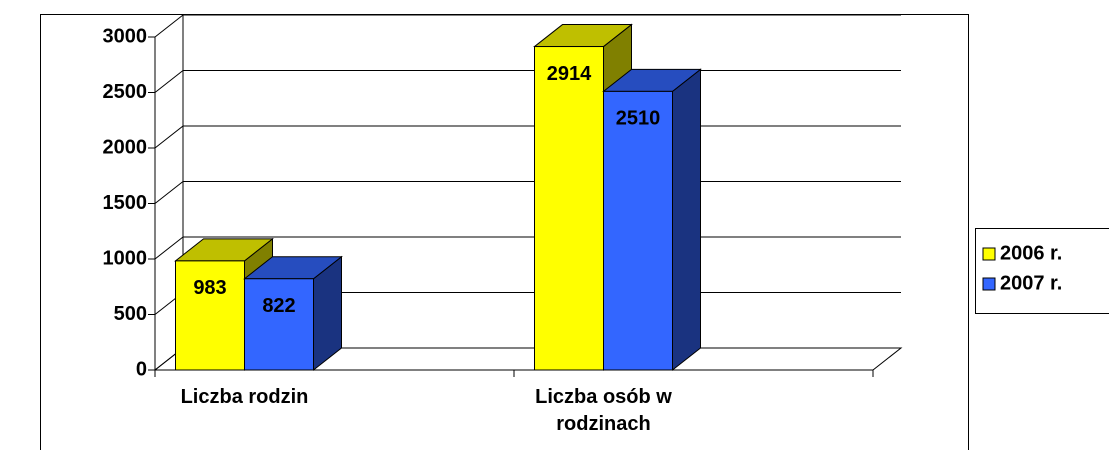 Image resolution: width=1109 pixels, height=450 pixels. What do you see at coordinates (141, 369) in the screenshot?
I see `y-tick-label: 0` at bounding box center [141, 369].